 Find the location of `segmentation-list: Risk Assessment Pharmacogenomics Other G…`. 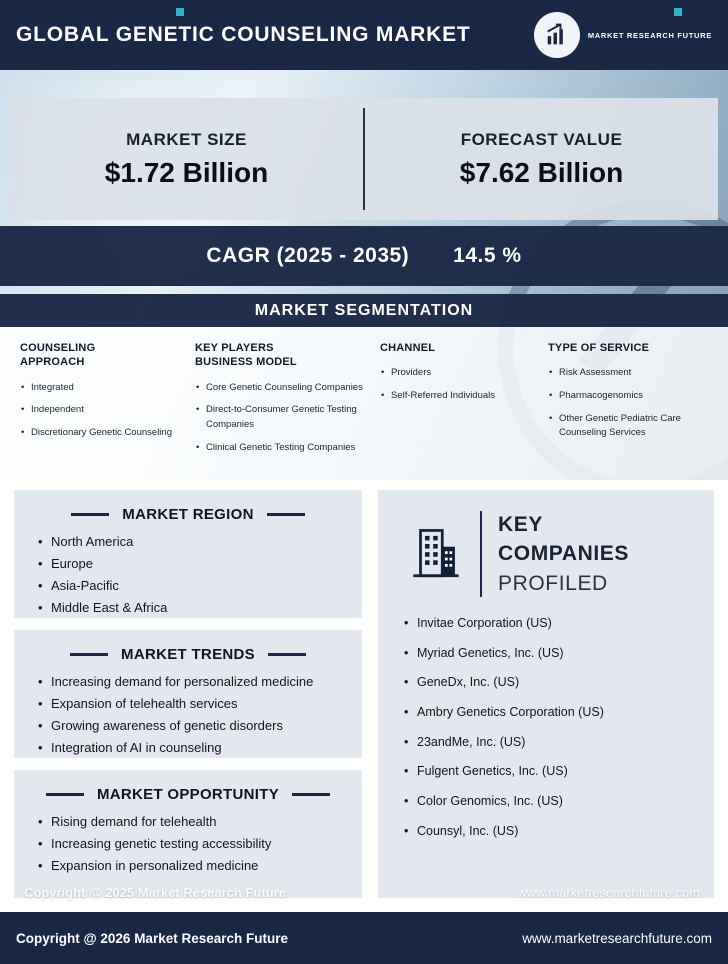

segmentation-list: Risk Assessment Pharmacogenomics Other G… is located at coordinates (628, 403).